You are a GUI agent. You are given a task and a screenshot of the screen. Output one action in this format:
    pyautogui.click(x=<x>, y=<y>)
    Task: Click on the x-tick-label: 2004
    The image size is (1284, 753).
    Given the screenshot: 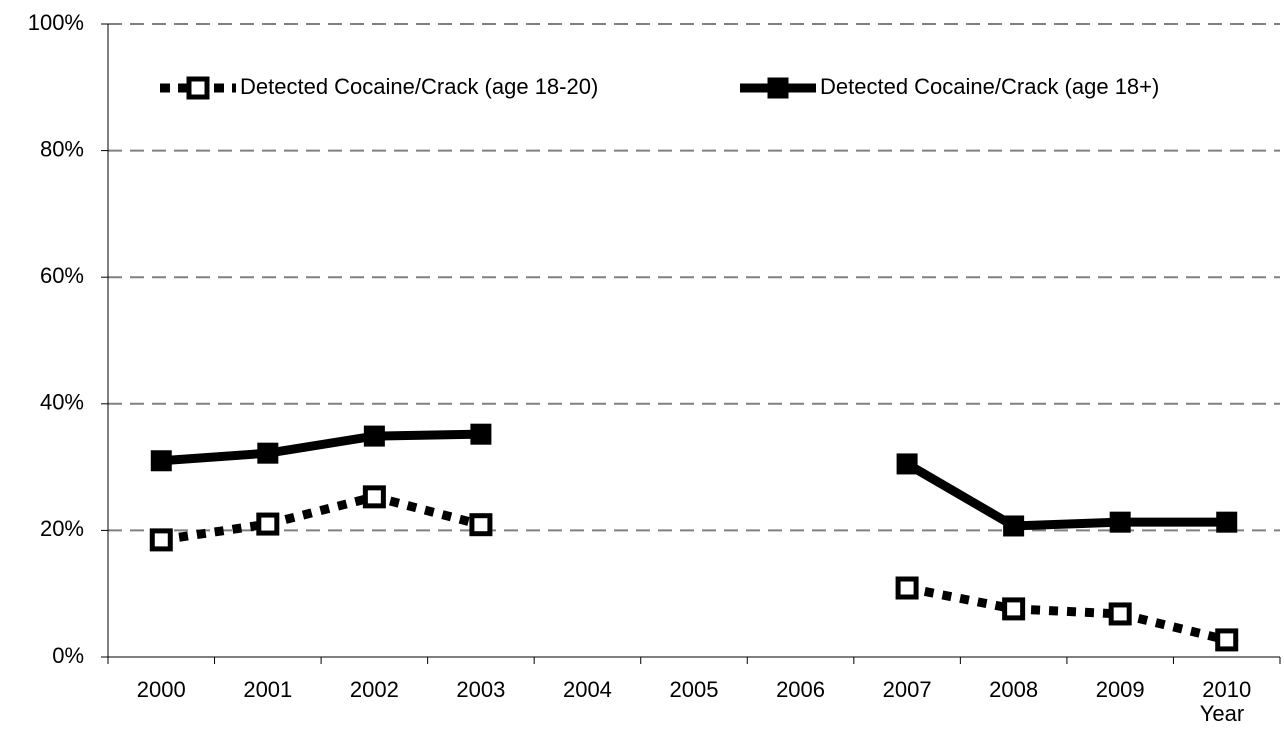 What is the action you would take?
    pyautogui.click(x=587, y=689)
    